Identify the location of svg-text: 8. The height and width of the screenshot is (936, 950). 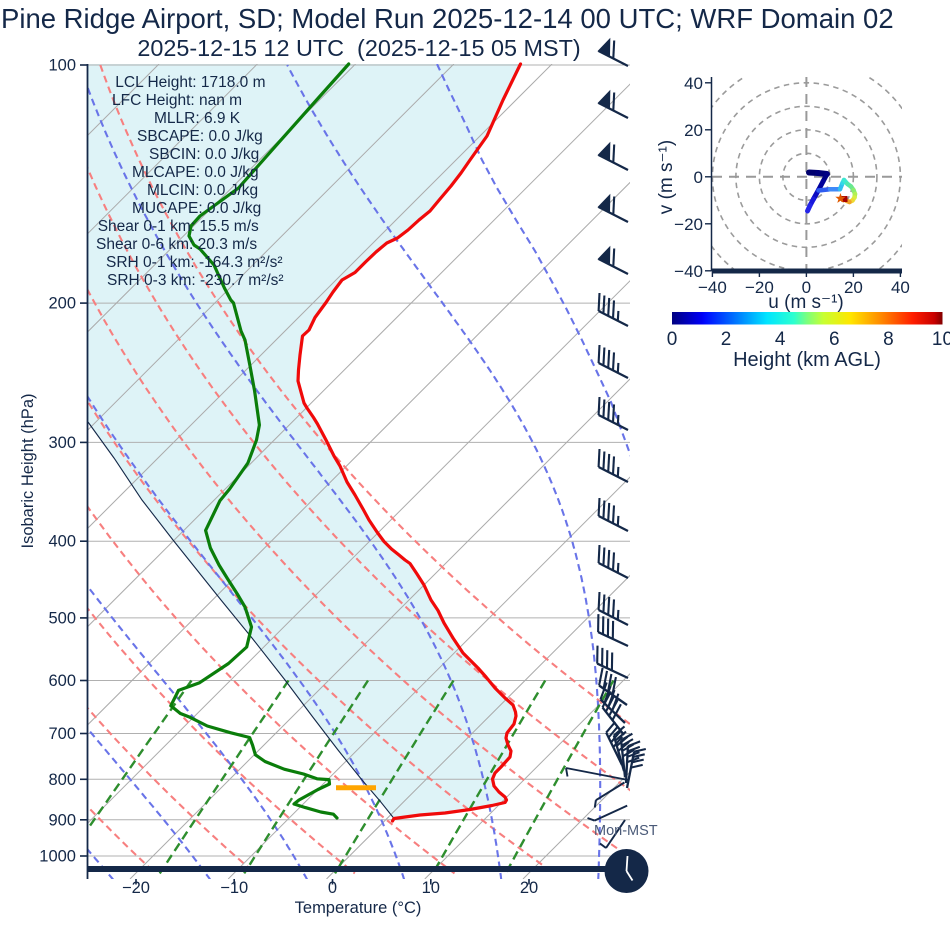
(888, 339).